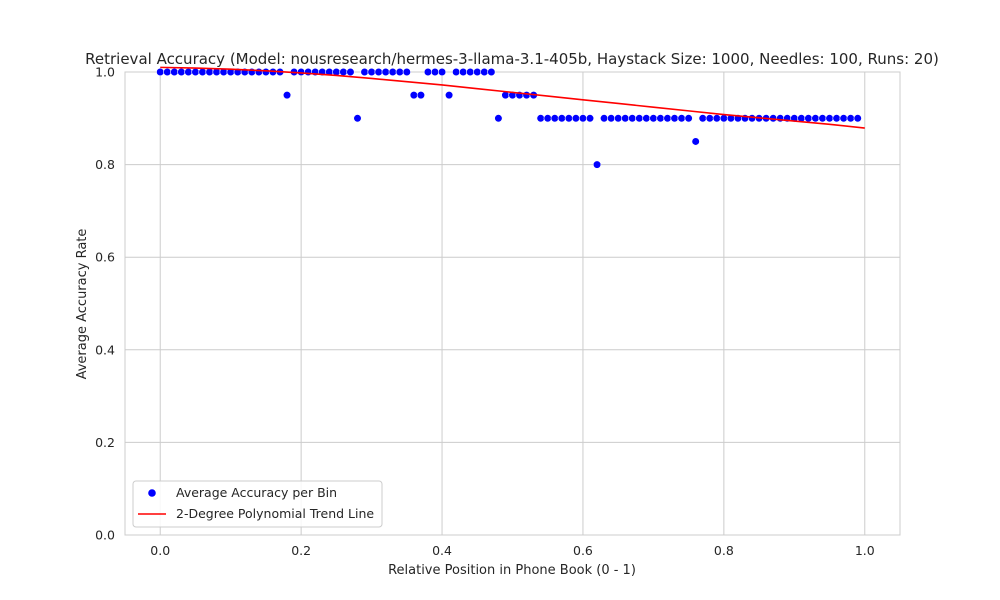  What do you see at coordinates (105, 72) in the screenshot?
I see `y-tick-label: 1.0` at bounding box center [105, 72].